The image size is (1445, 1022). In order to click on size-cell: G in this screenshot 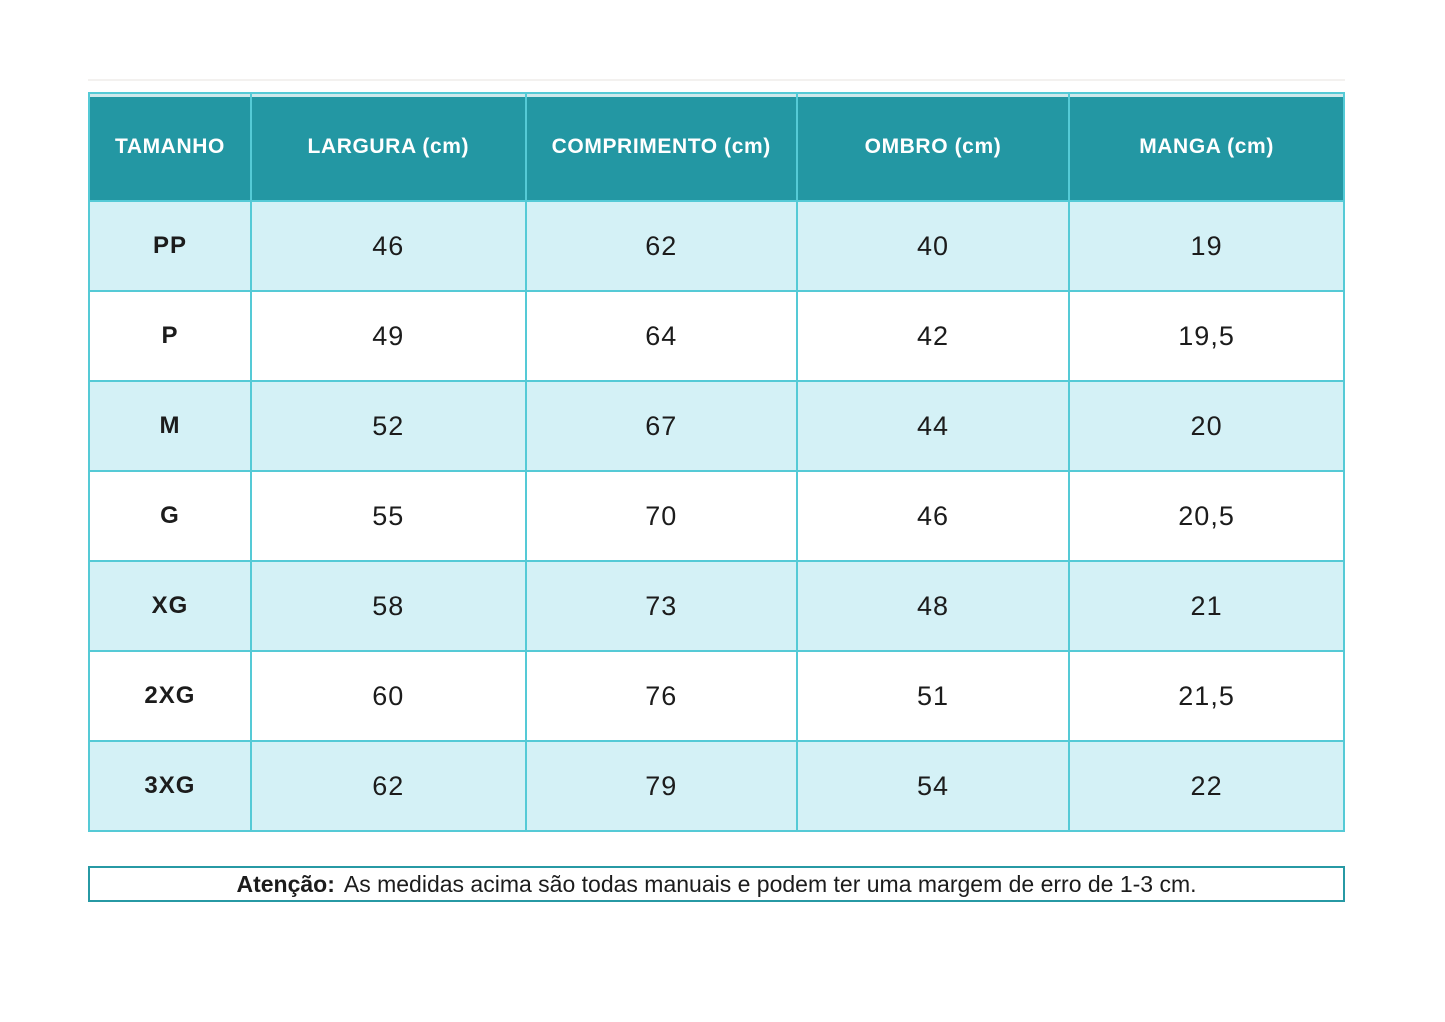, I will do `click(170, 516)`.